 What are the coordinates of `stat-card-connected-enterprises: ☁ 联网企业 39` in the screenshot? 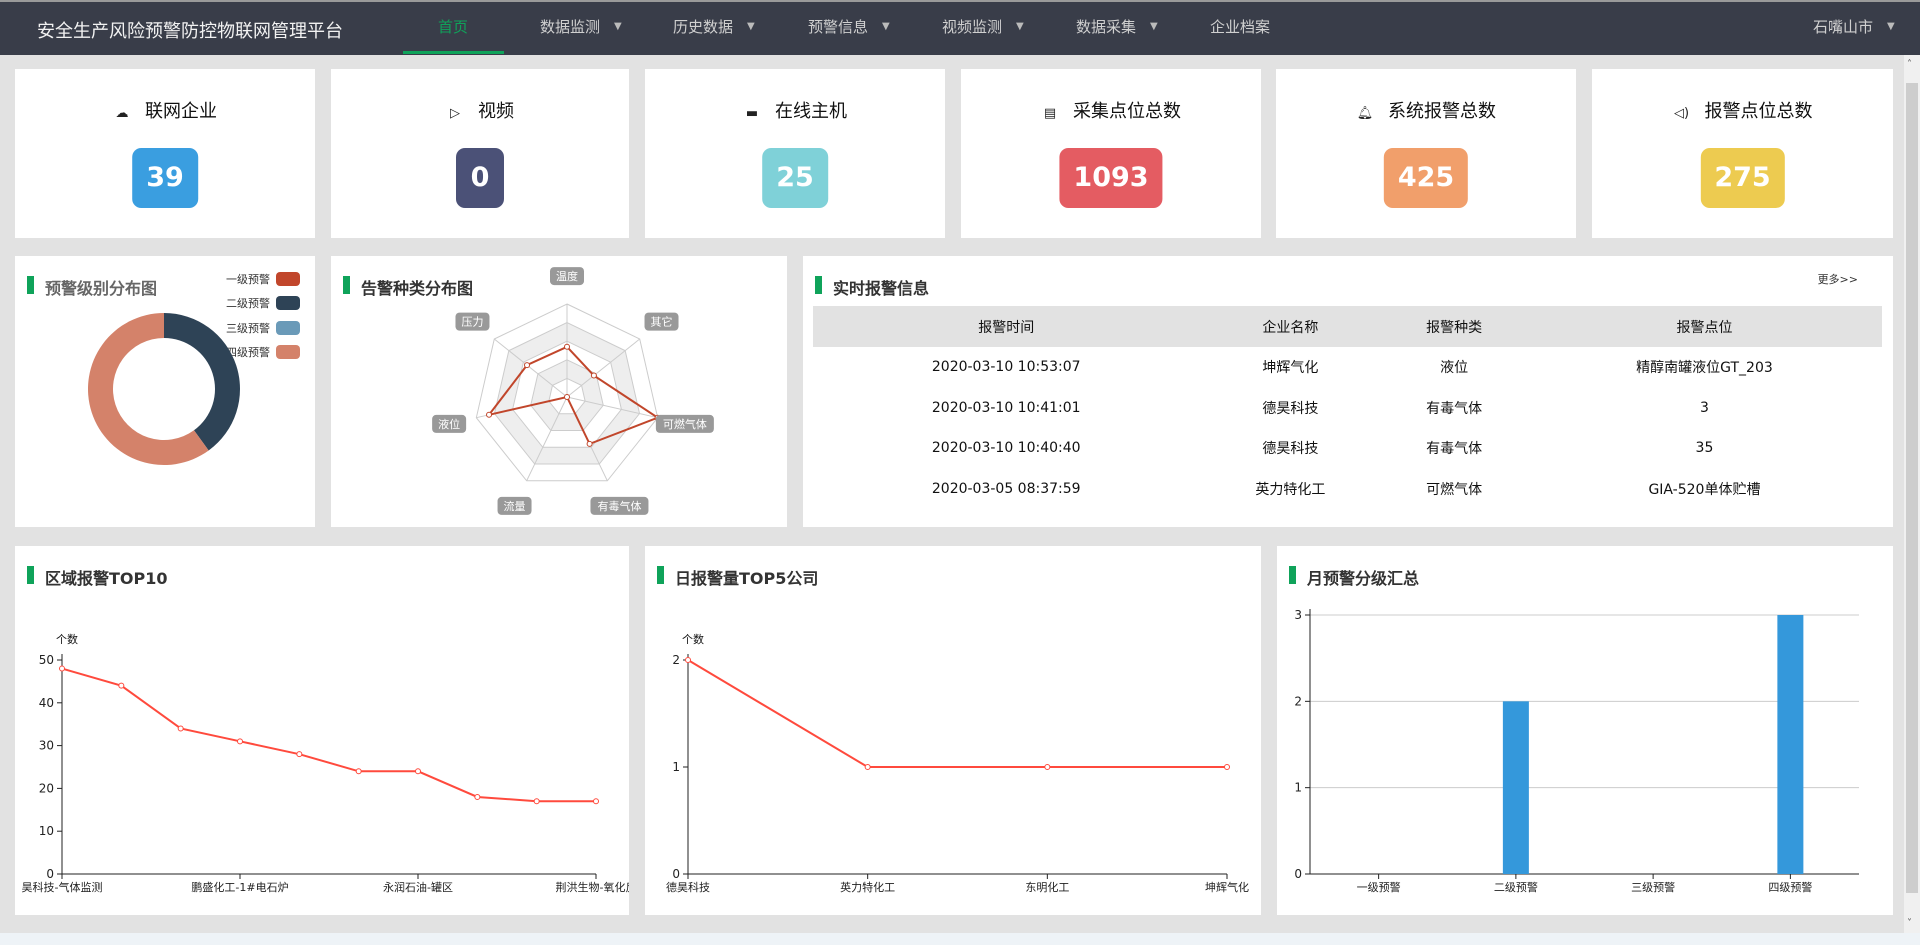 It's located at (165, 153).